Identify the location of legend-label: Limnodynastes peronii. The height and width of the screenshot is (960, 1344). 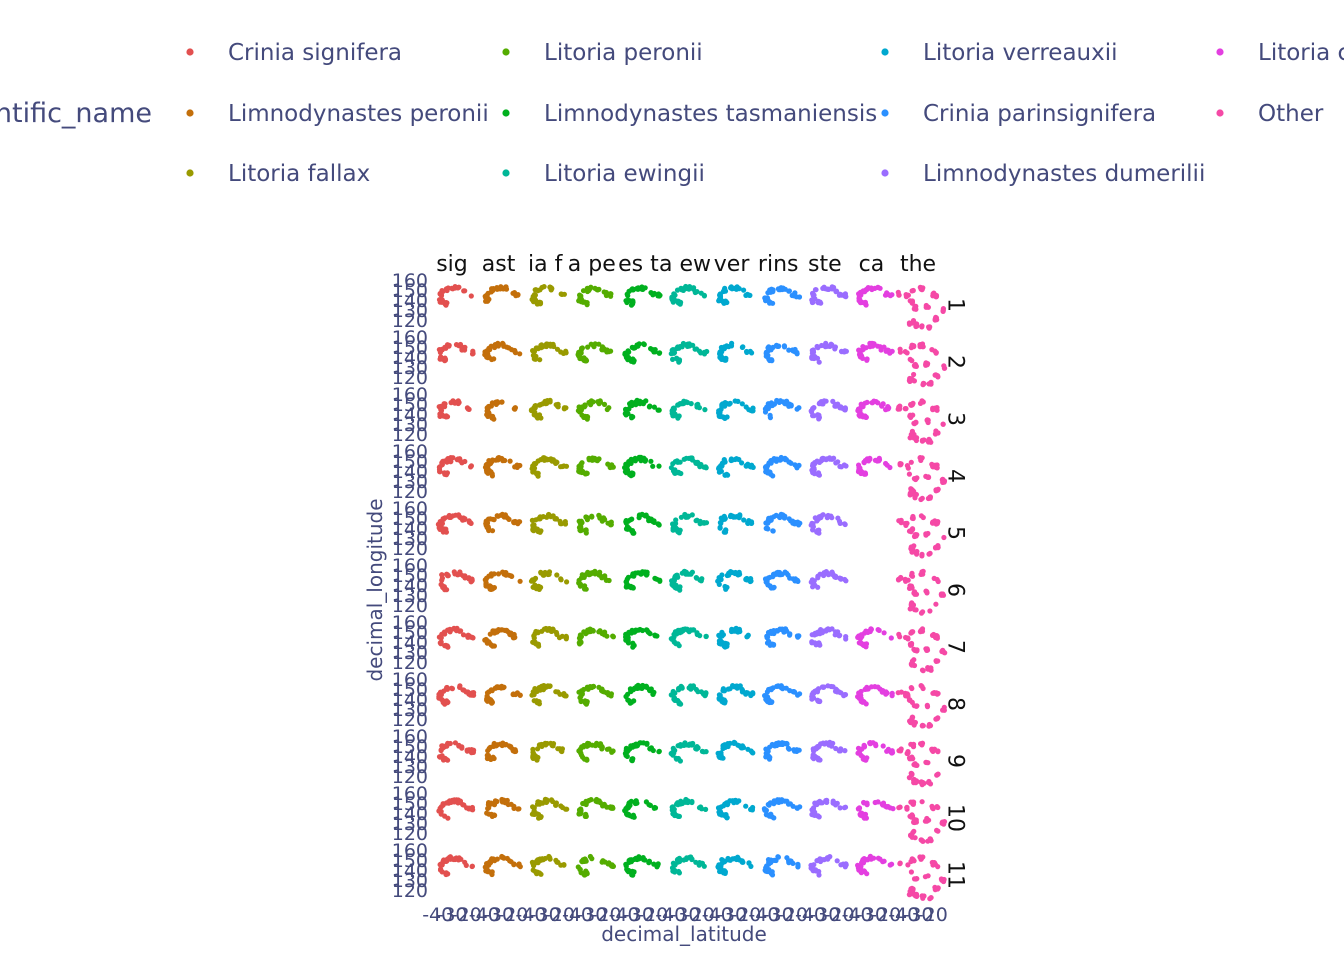
(358, 114).